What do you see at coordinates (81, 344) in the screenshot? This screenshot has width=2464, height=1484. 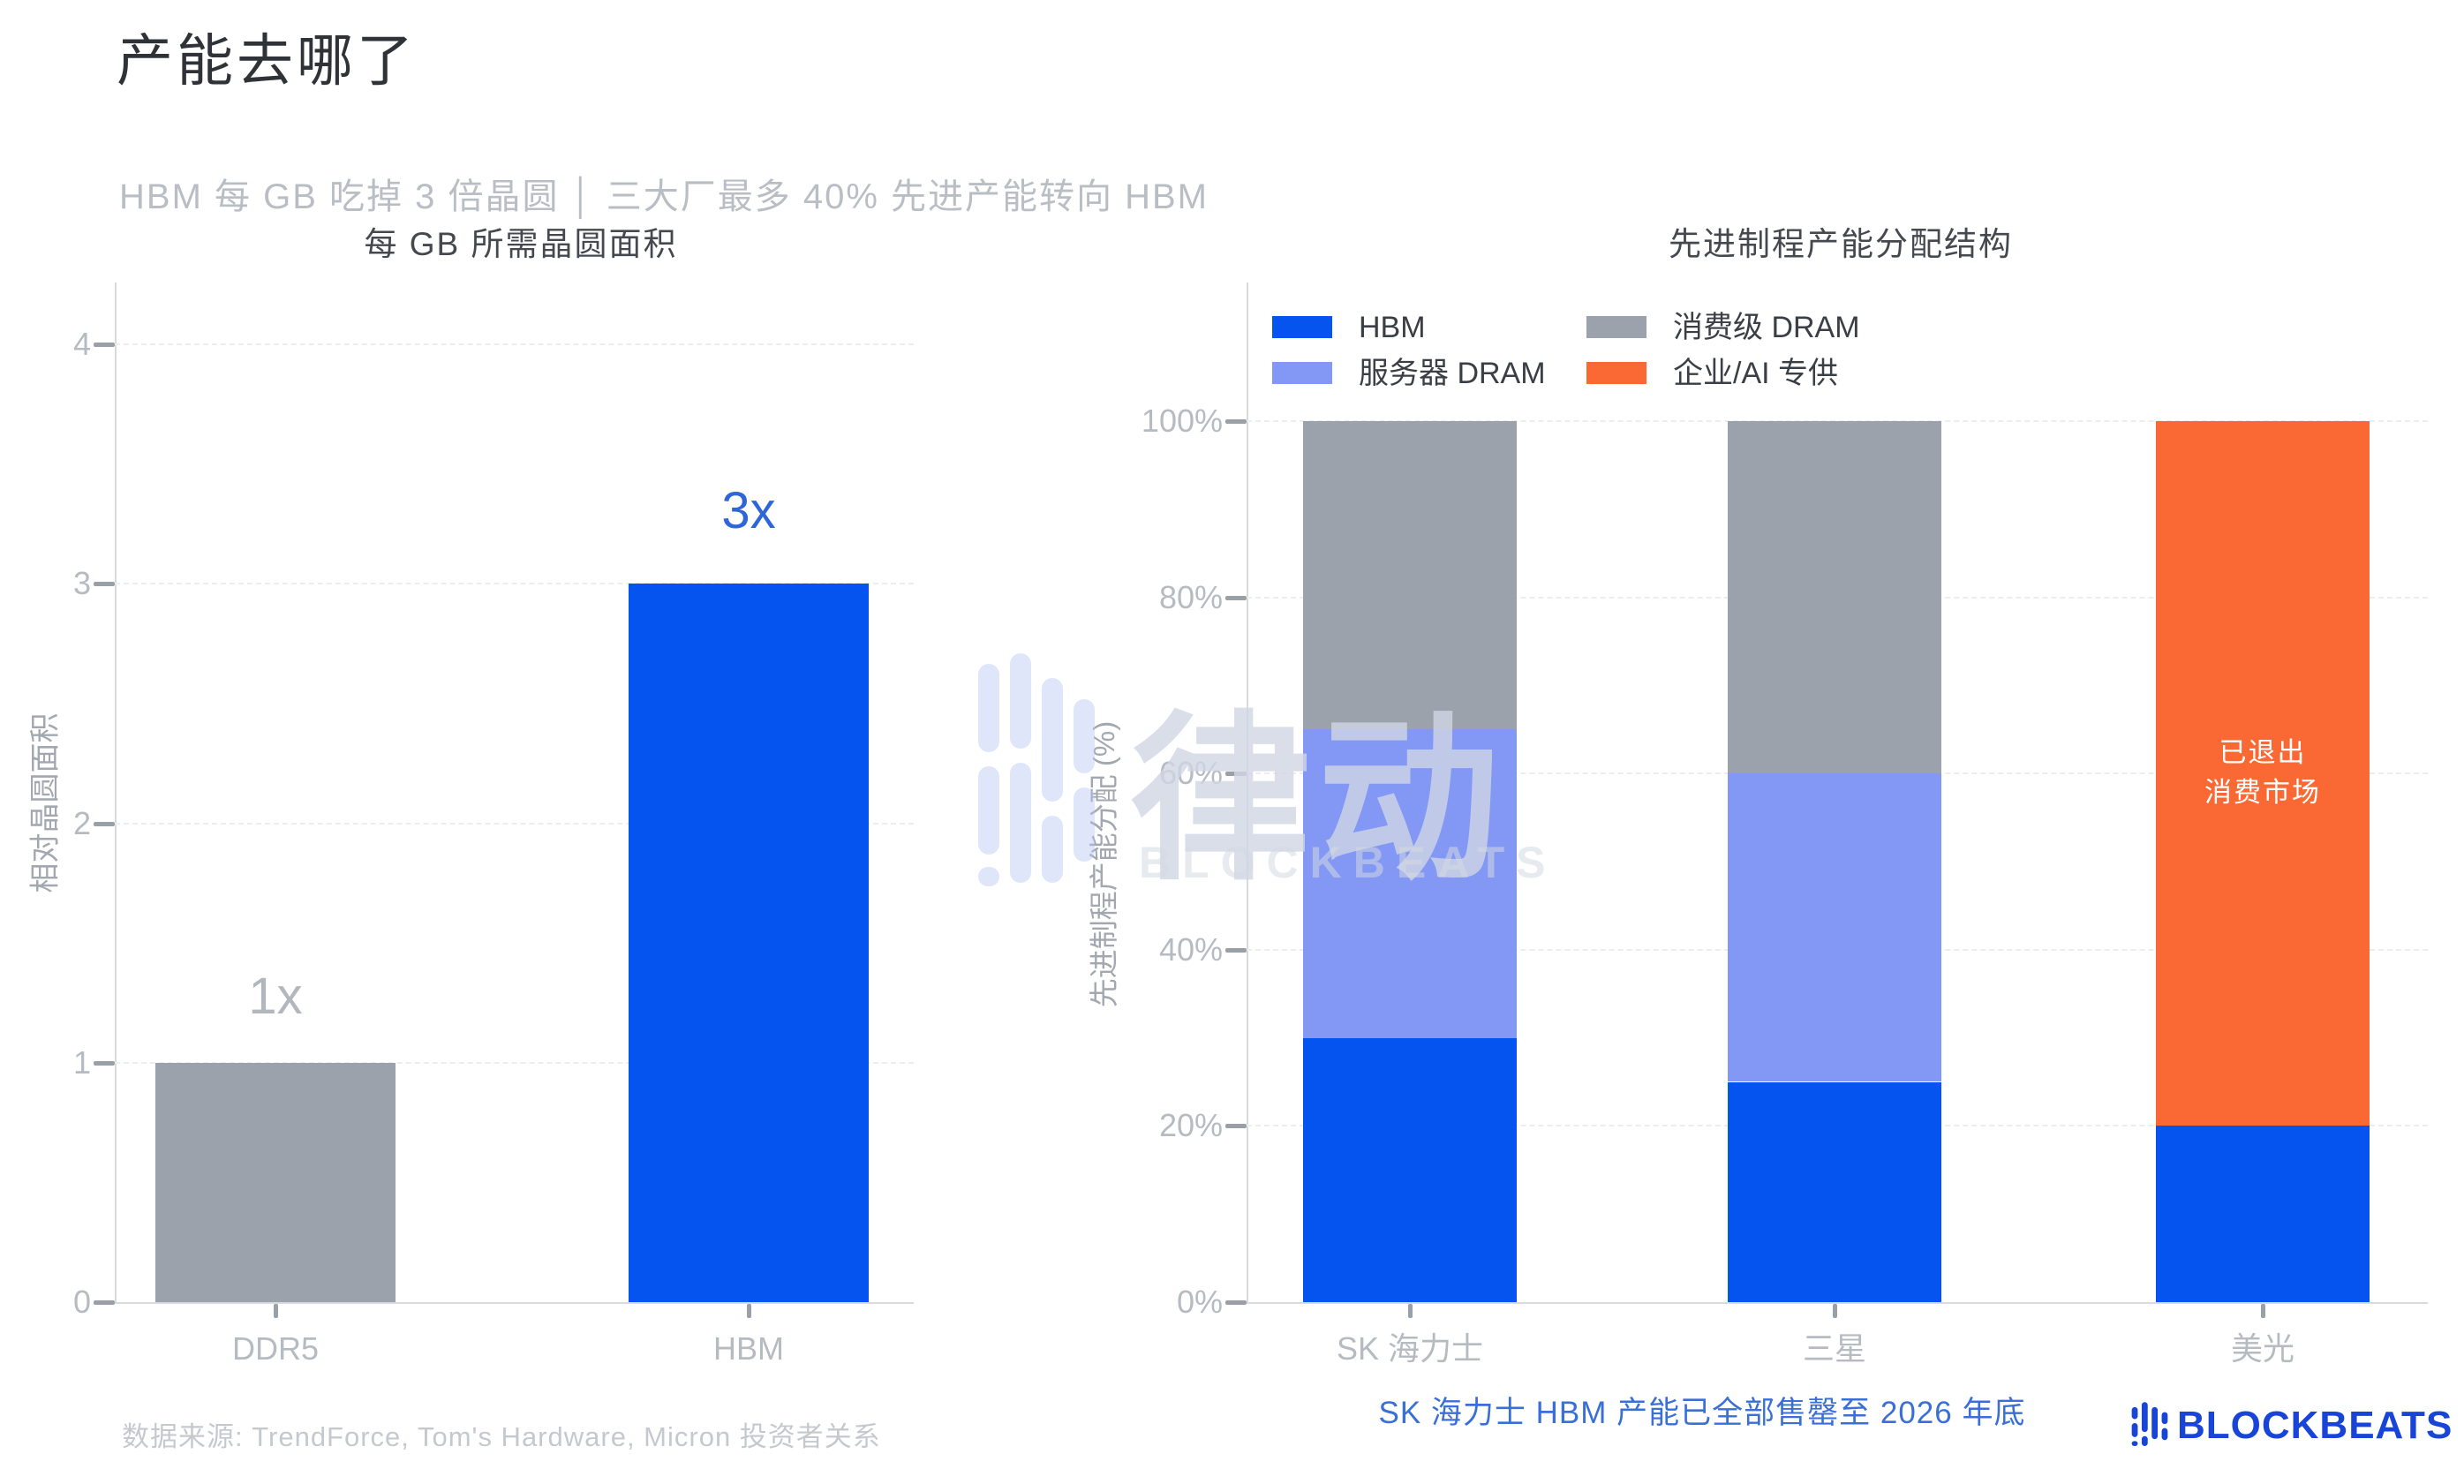 I see `left-y-tick-label: 4` at bounding box center [81, 344].